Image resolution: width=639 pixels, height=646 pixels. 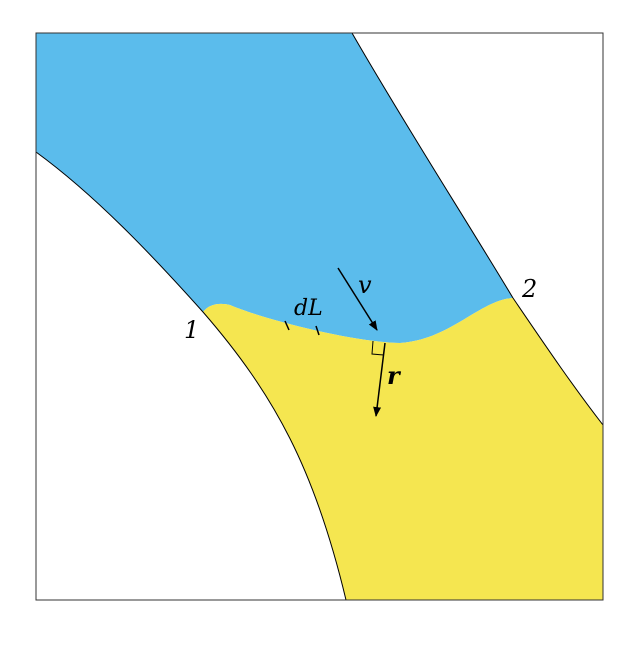 What do you see at coordinates (394, 375) in the screenshot?
I see `radius-label: r` at bounding box center [394, 375].